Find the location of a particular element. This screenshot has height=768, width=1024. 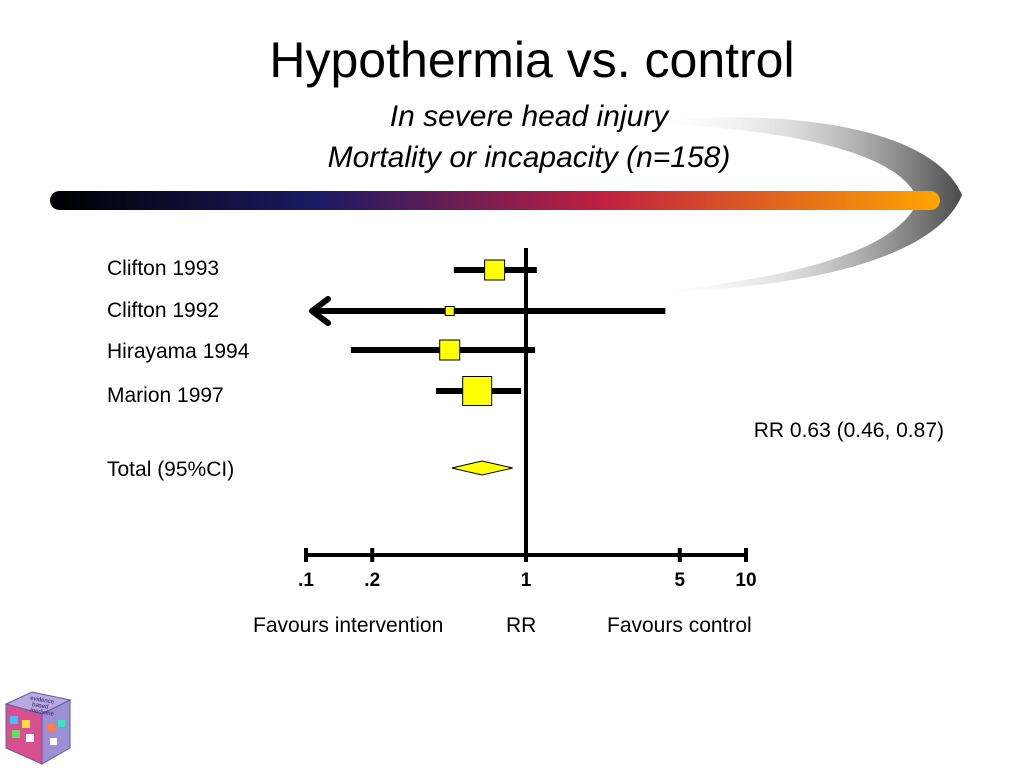

favours-intervention-label: Favours intervention is located at coordinates (348, 625).